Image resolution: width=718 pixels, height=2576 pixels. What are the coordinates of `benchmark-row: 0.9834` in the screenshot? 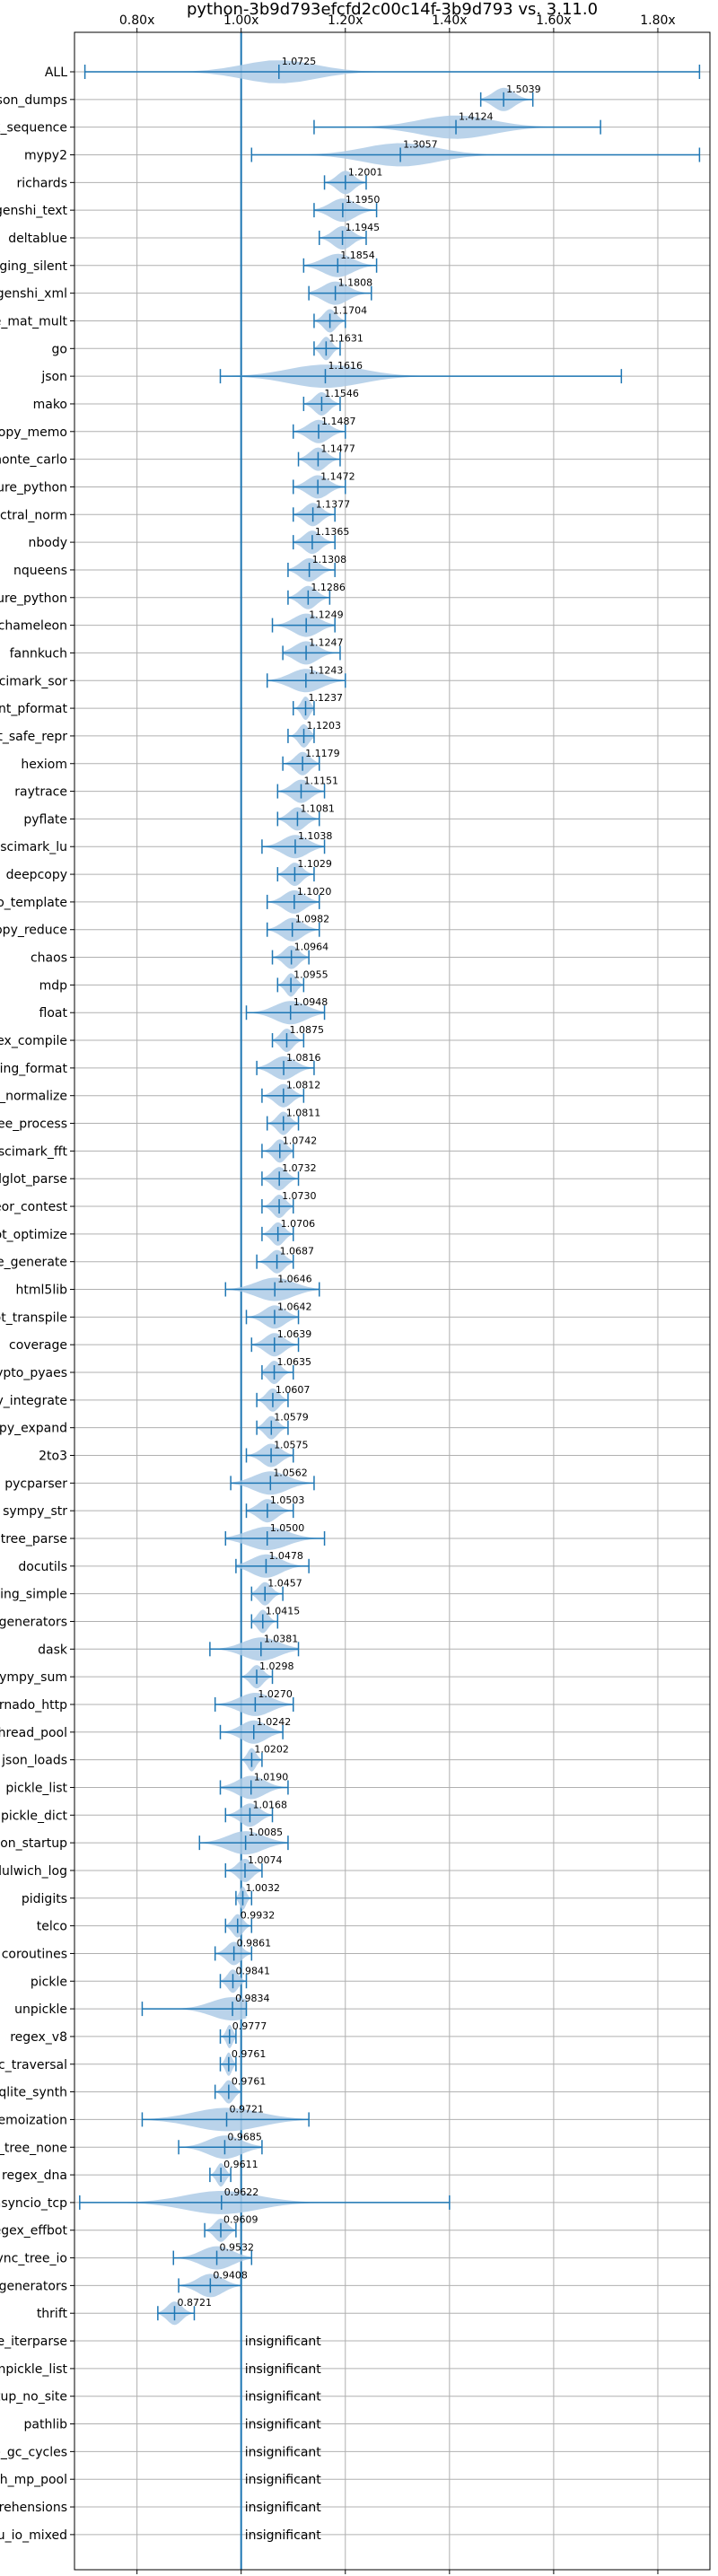 It's located at (205, 2007).